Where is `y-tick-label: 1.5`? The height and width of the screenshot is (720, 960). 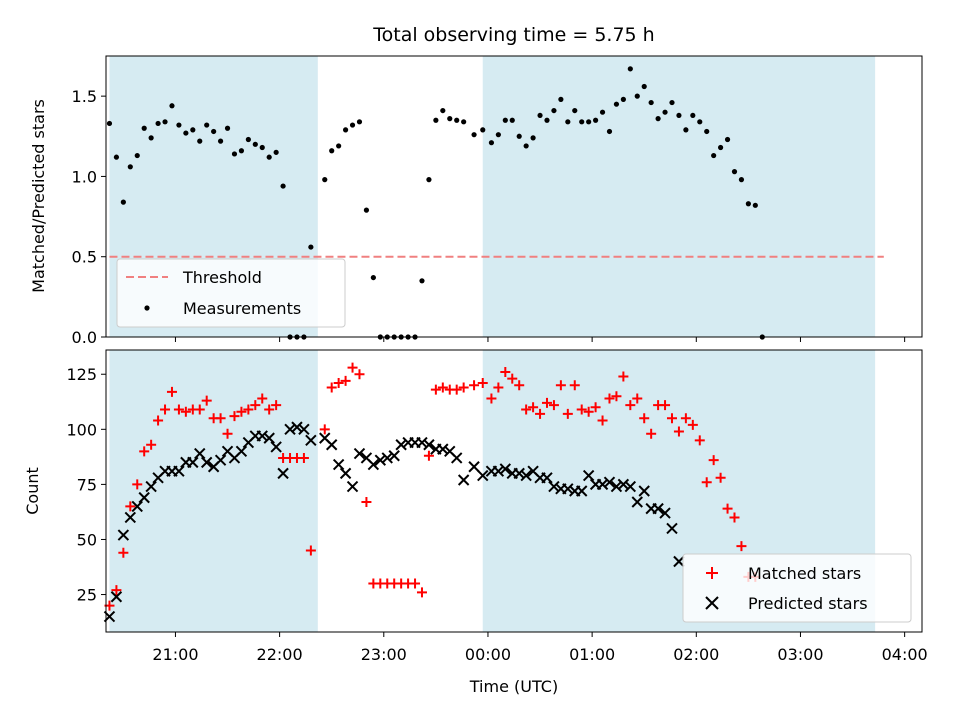 y-tick-label: 1.5 is located at coordinates (84, 96).